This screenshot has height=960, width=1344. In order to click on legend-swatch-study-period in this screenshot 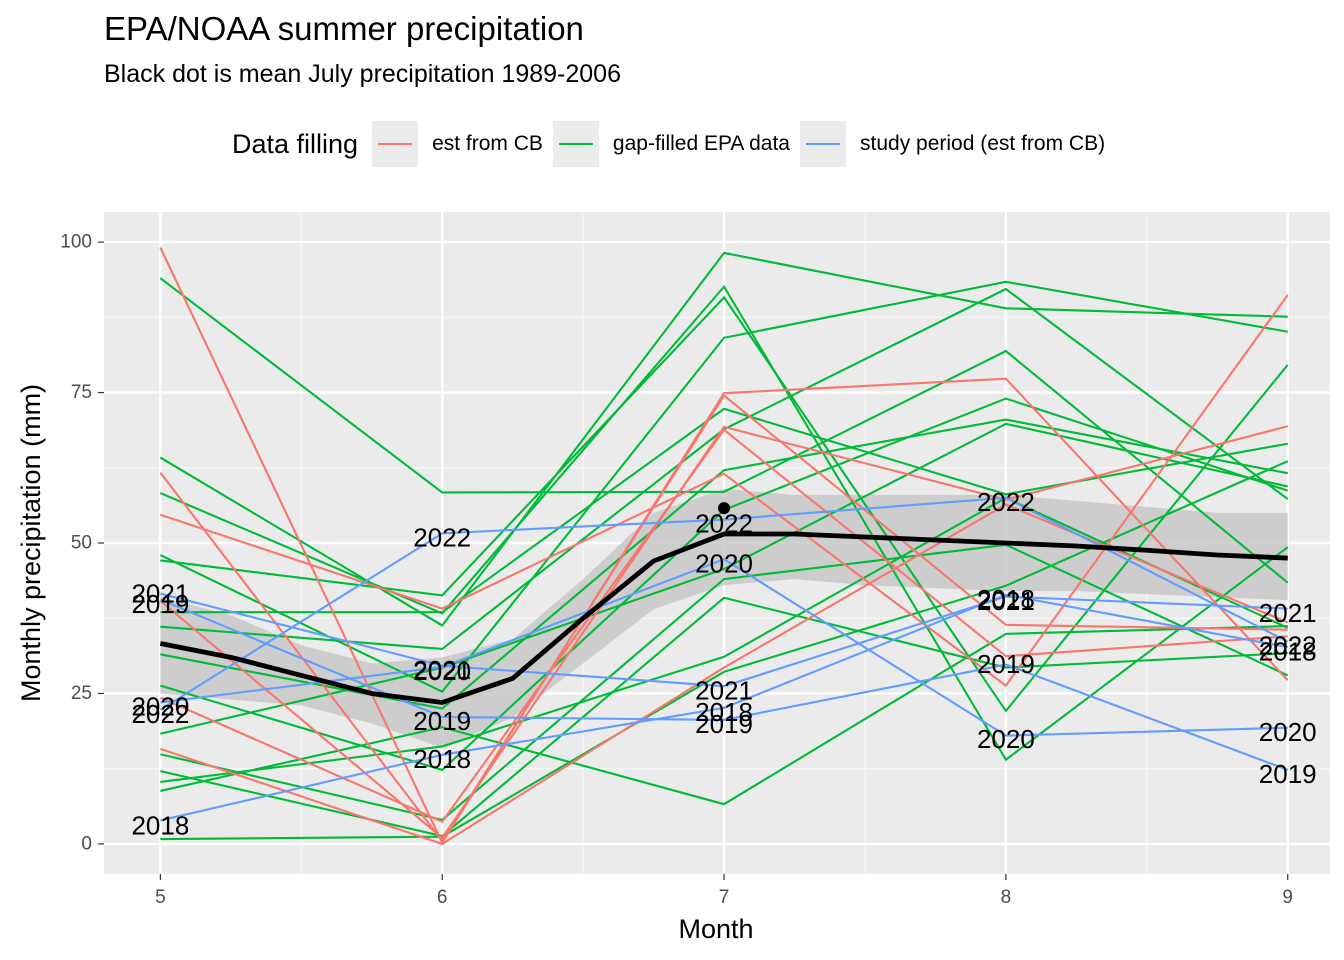, I will do `click(823, 144)`.